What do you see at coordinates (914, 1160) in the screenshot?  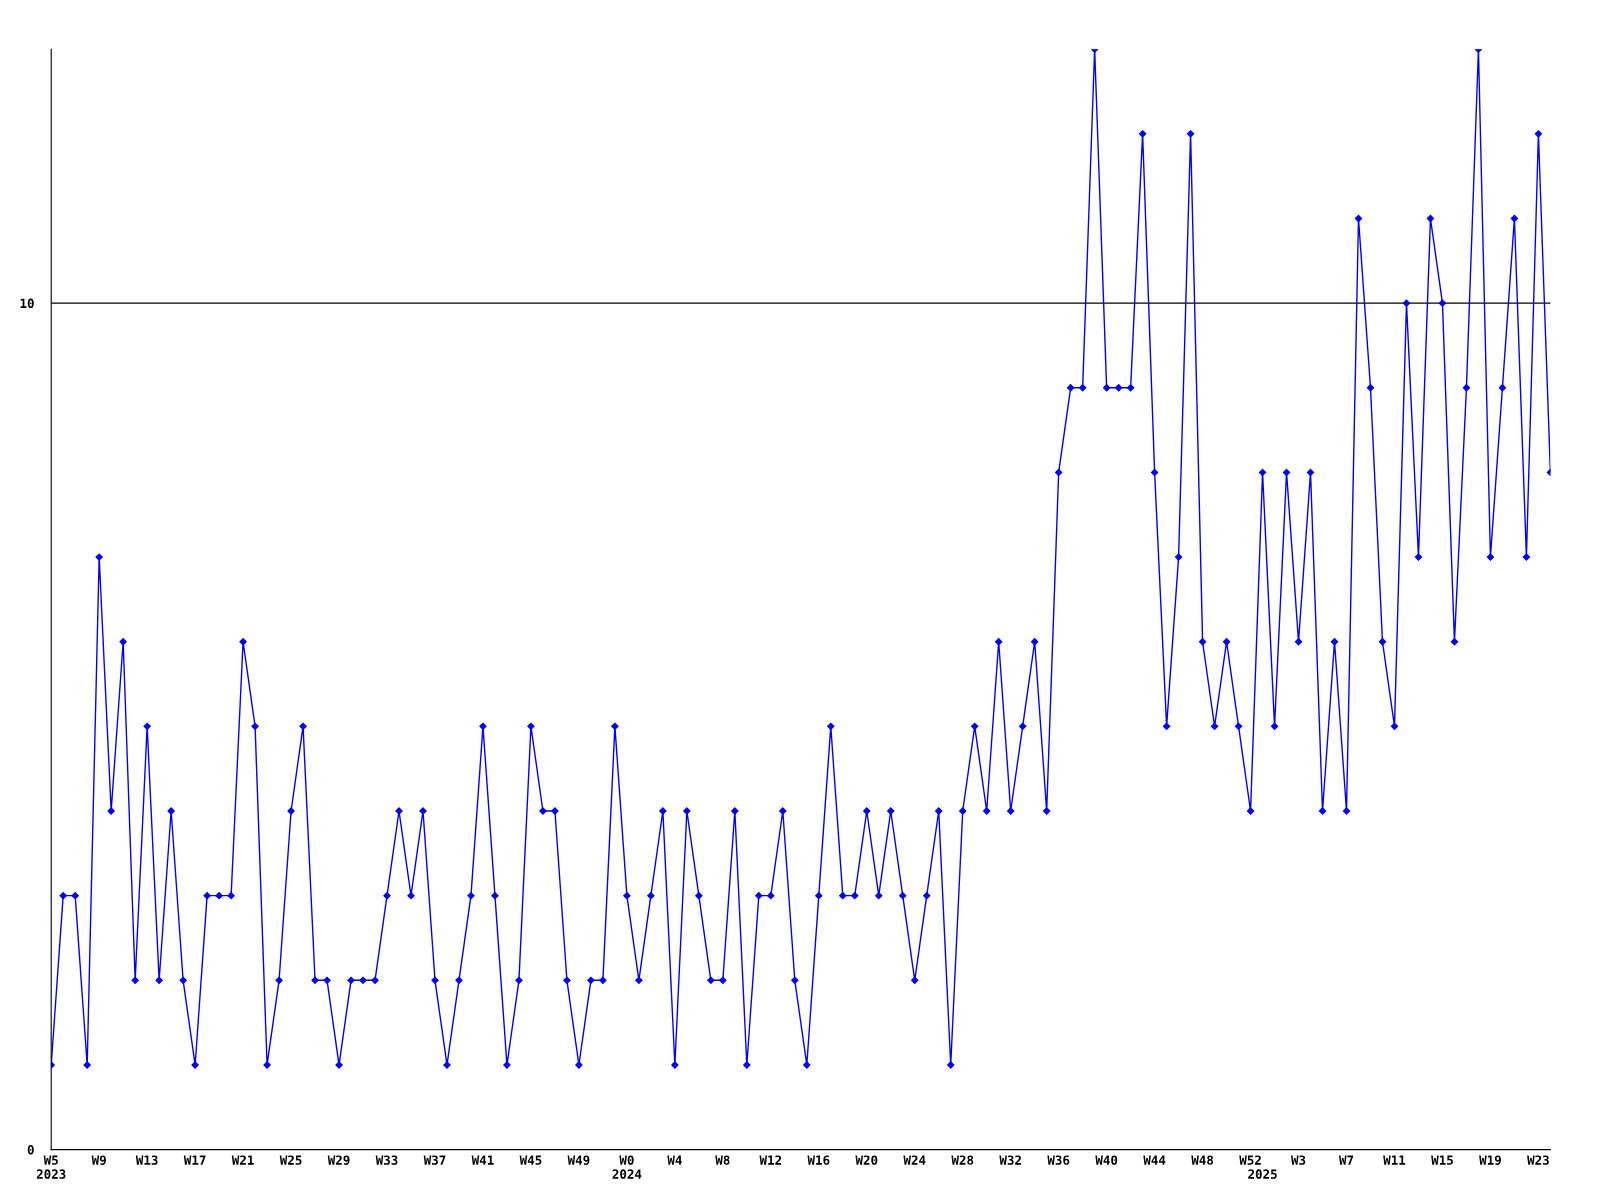 I see `x-tick-label: W24` at bounding box center [914, 1160].